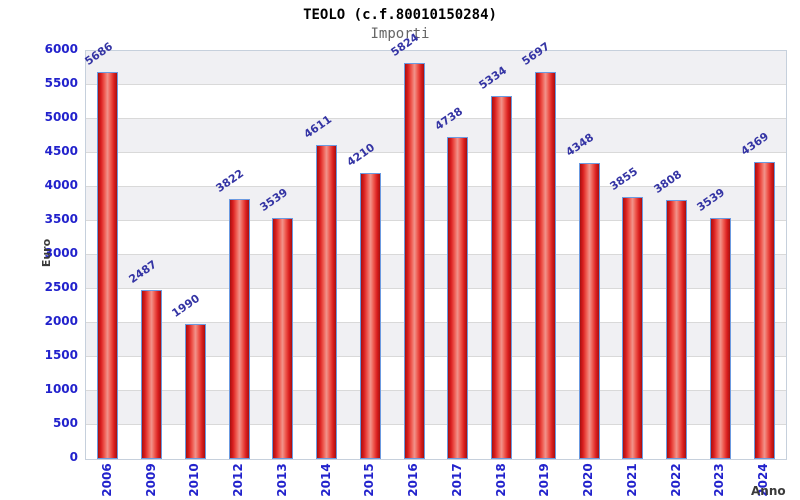 The height and width of the screenshot is (500, 800). I want to click on x-tick-2017: 2017, so click(456, 480).